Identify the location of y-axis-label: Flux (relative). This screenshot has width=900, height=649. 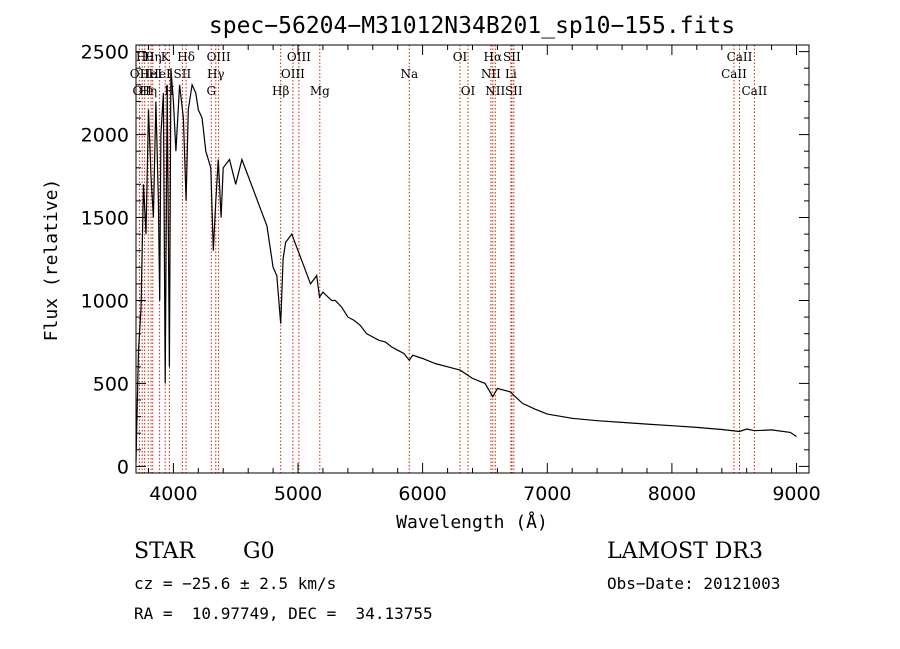
(51, 260).